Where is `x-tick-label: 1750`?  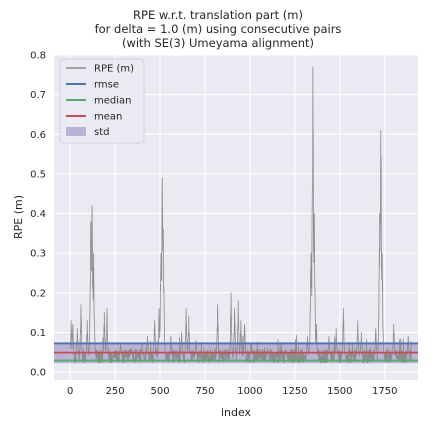 x-tick-label: 1750 is located at coordinates (384, 391).